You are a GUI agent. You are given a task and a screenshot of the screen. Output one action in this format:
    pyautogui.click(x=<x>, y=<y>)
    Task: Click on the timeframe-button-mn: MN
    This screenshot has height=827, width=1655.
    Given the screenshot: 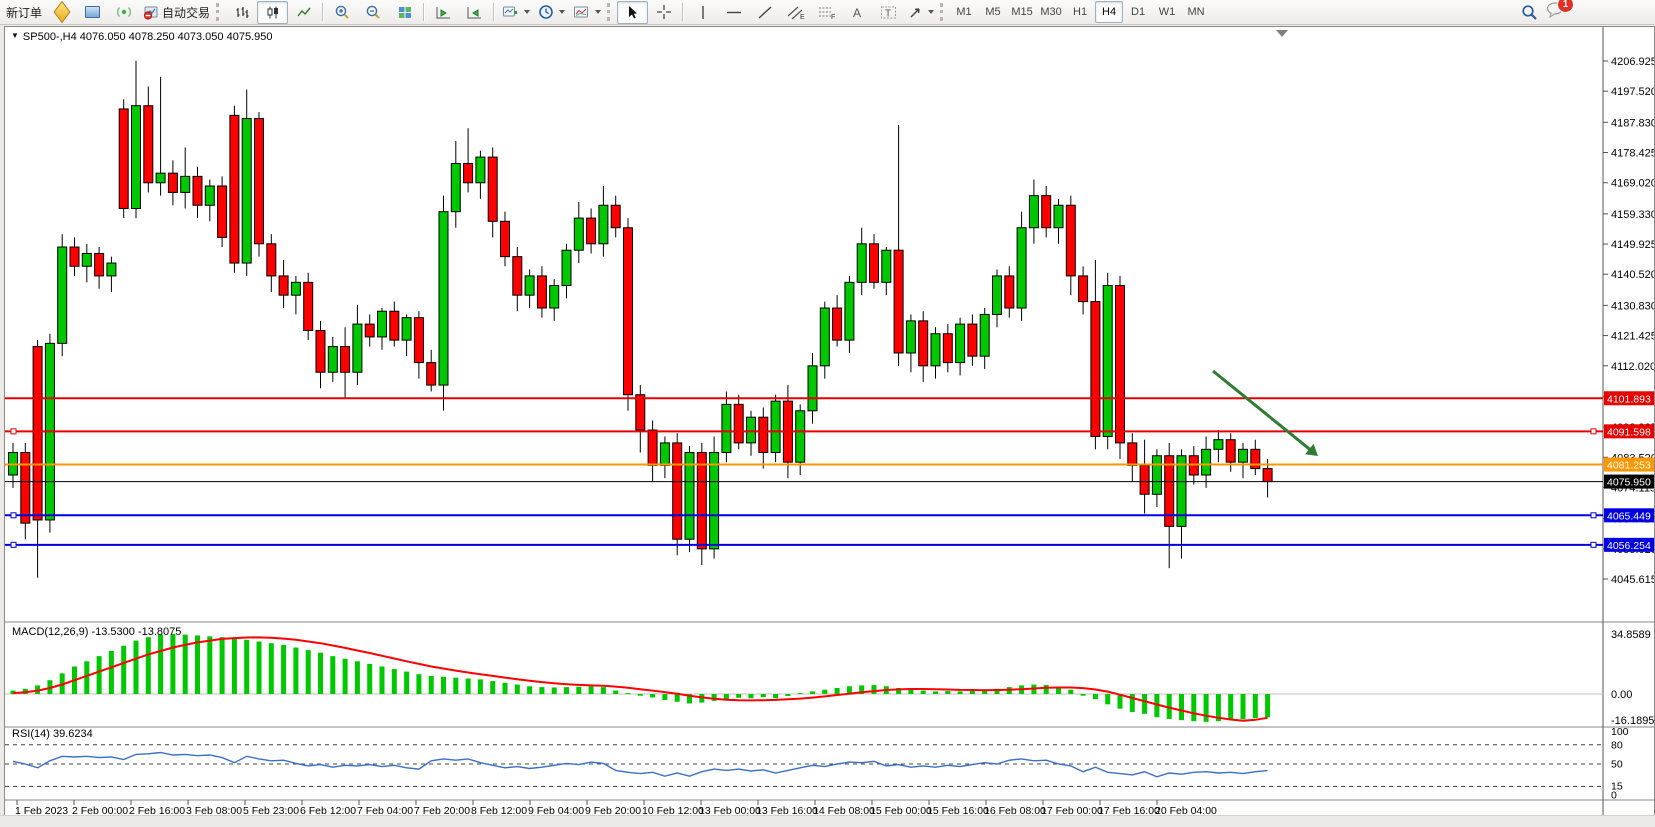 What is the action you would take?
    pyautogui.click(x=1196, y=12)
    